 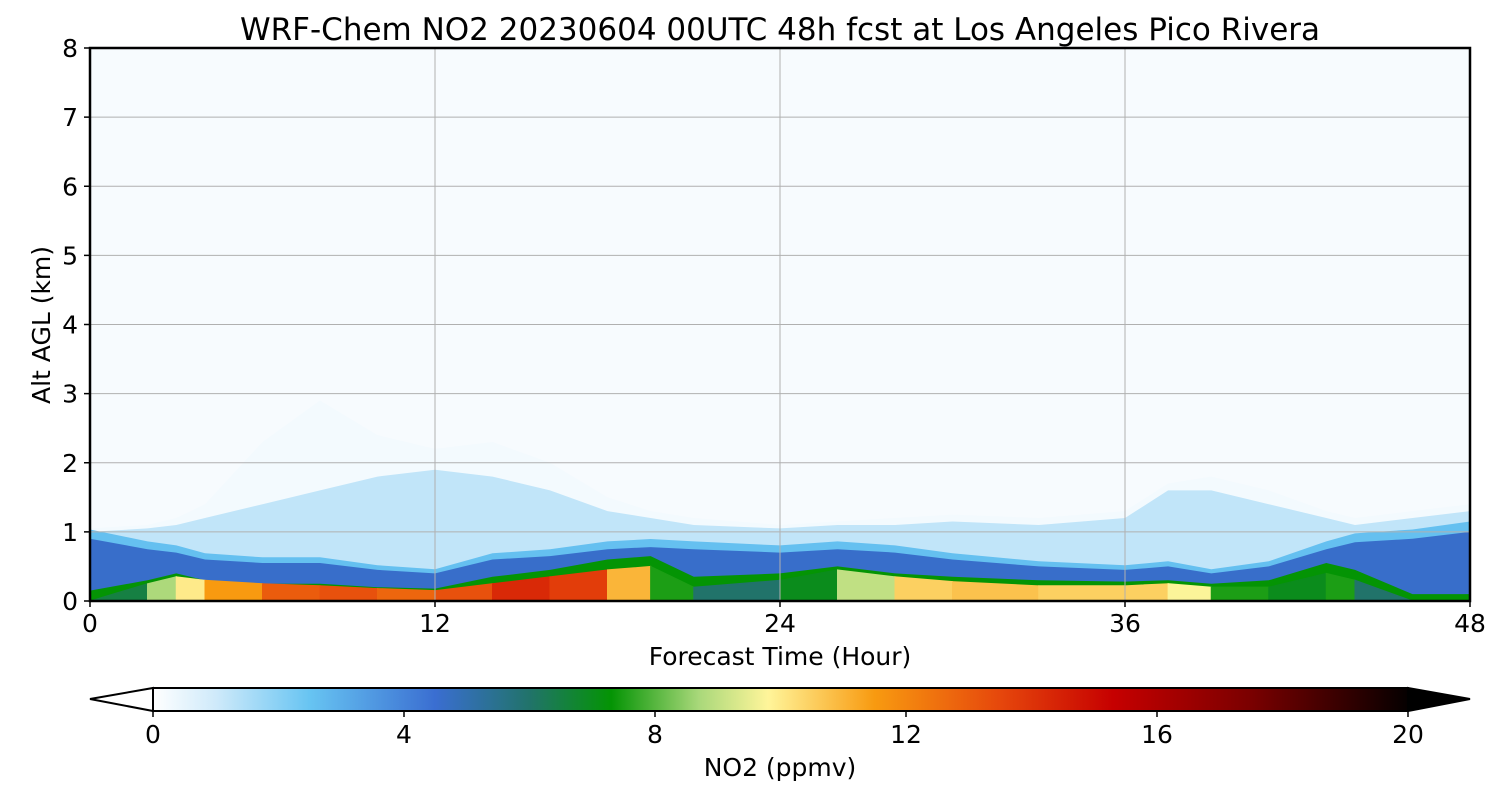 I want to click on y-axis: 0 1 2 3 4 5 6 7 8, so click(x=76, y=325).